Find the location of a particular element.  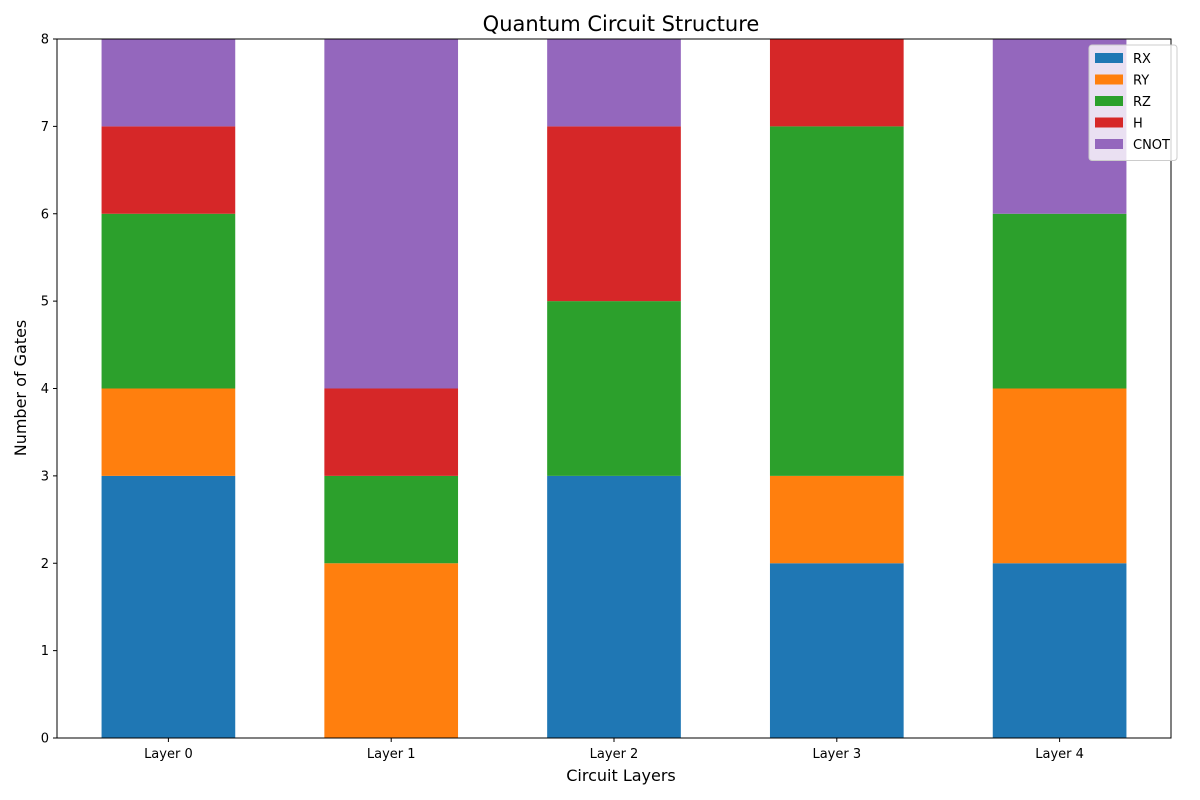

x-tick-label: Layer 4 is located at coordinates (1059, 754).